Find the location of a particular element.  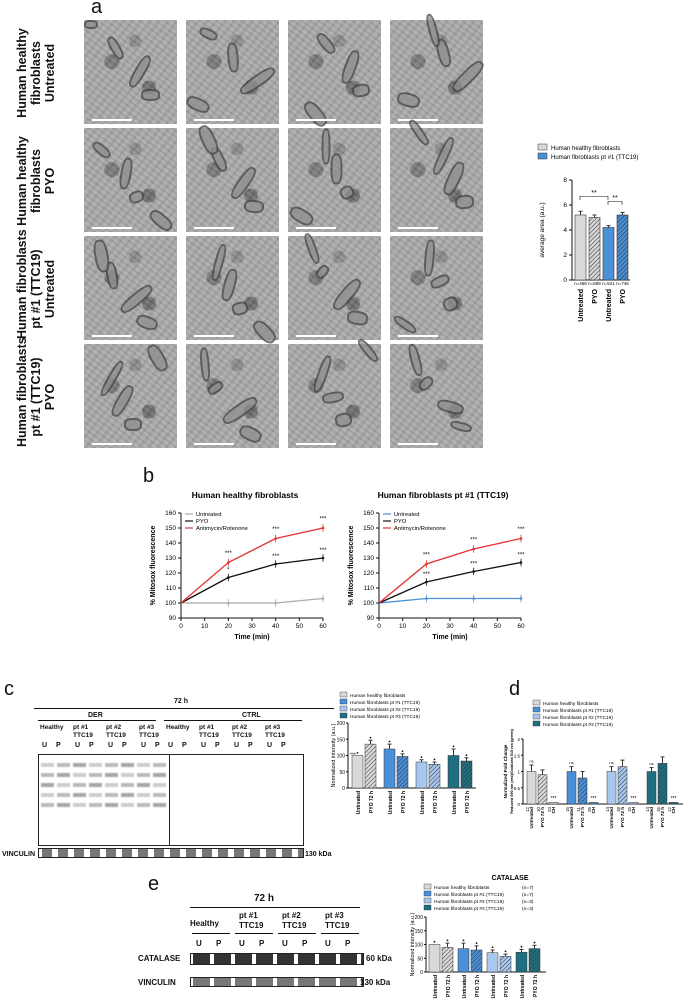

row-label: Human fibroblasts pt #1 (TTC19) PYO is located at coordinates (40, 392).